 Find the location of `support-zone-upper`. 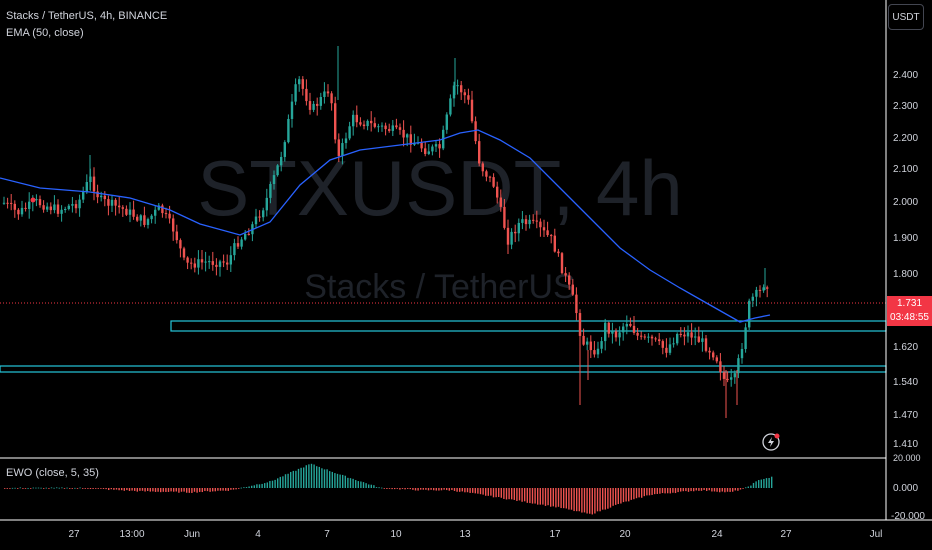

support-zone-upper is located at coordinates (528, 326).